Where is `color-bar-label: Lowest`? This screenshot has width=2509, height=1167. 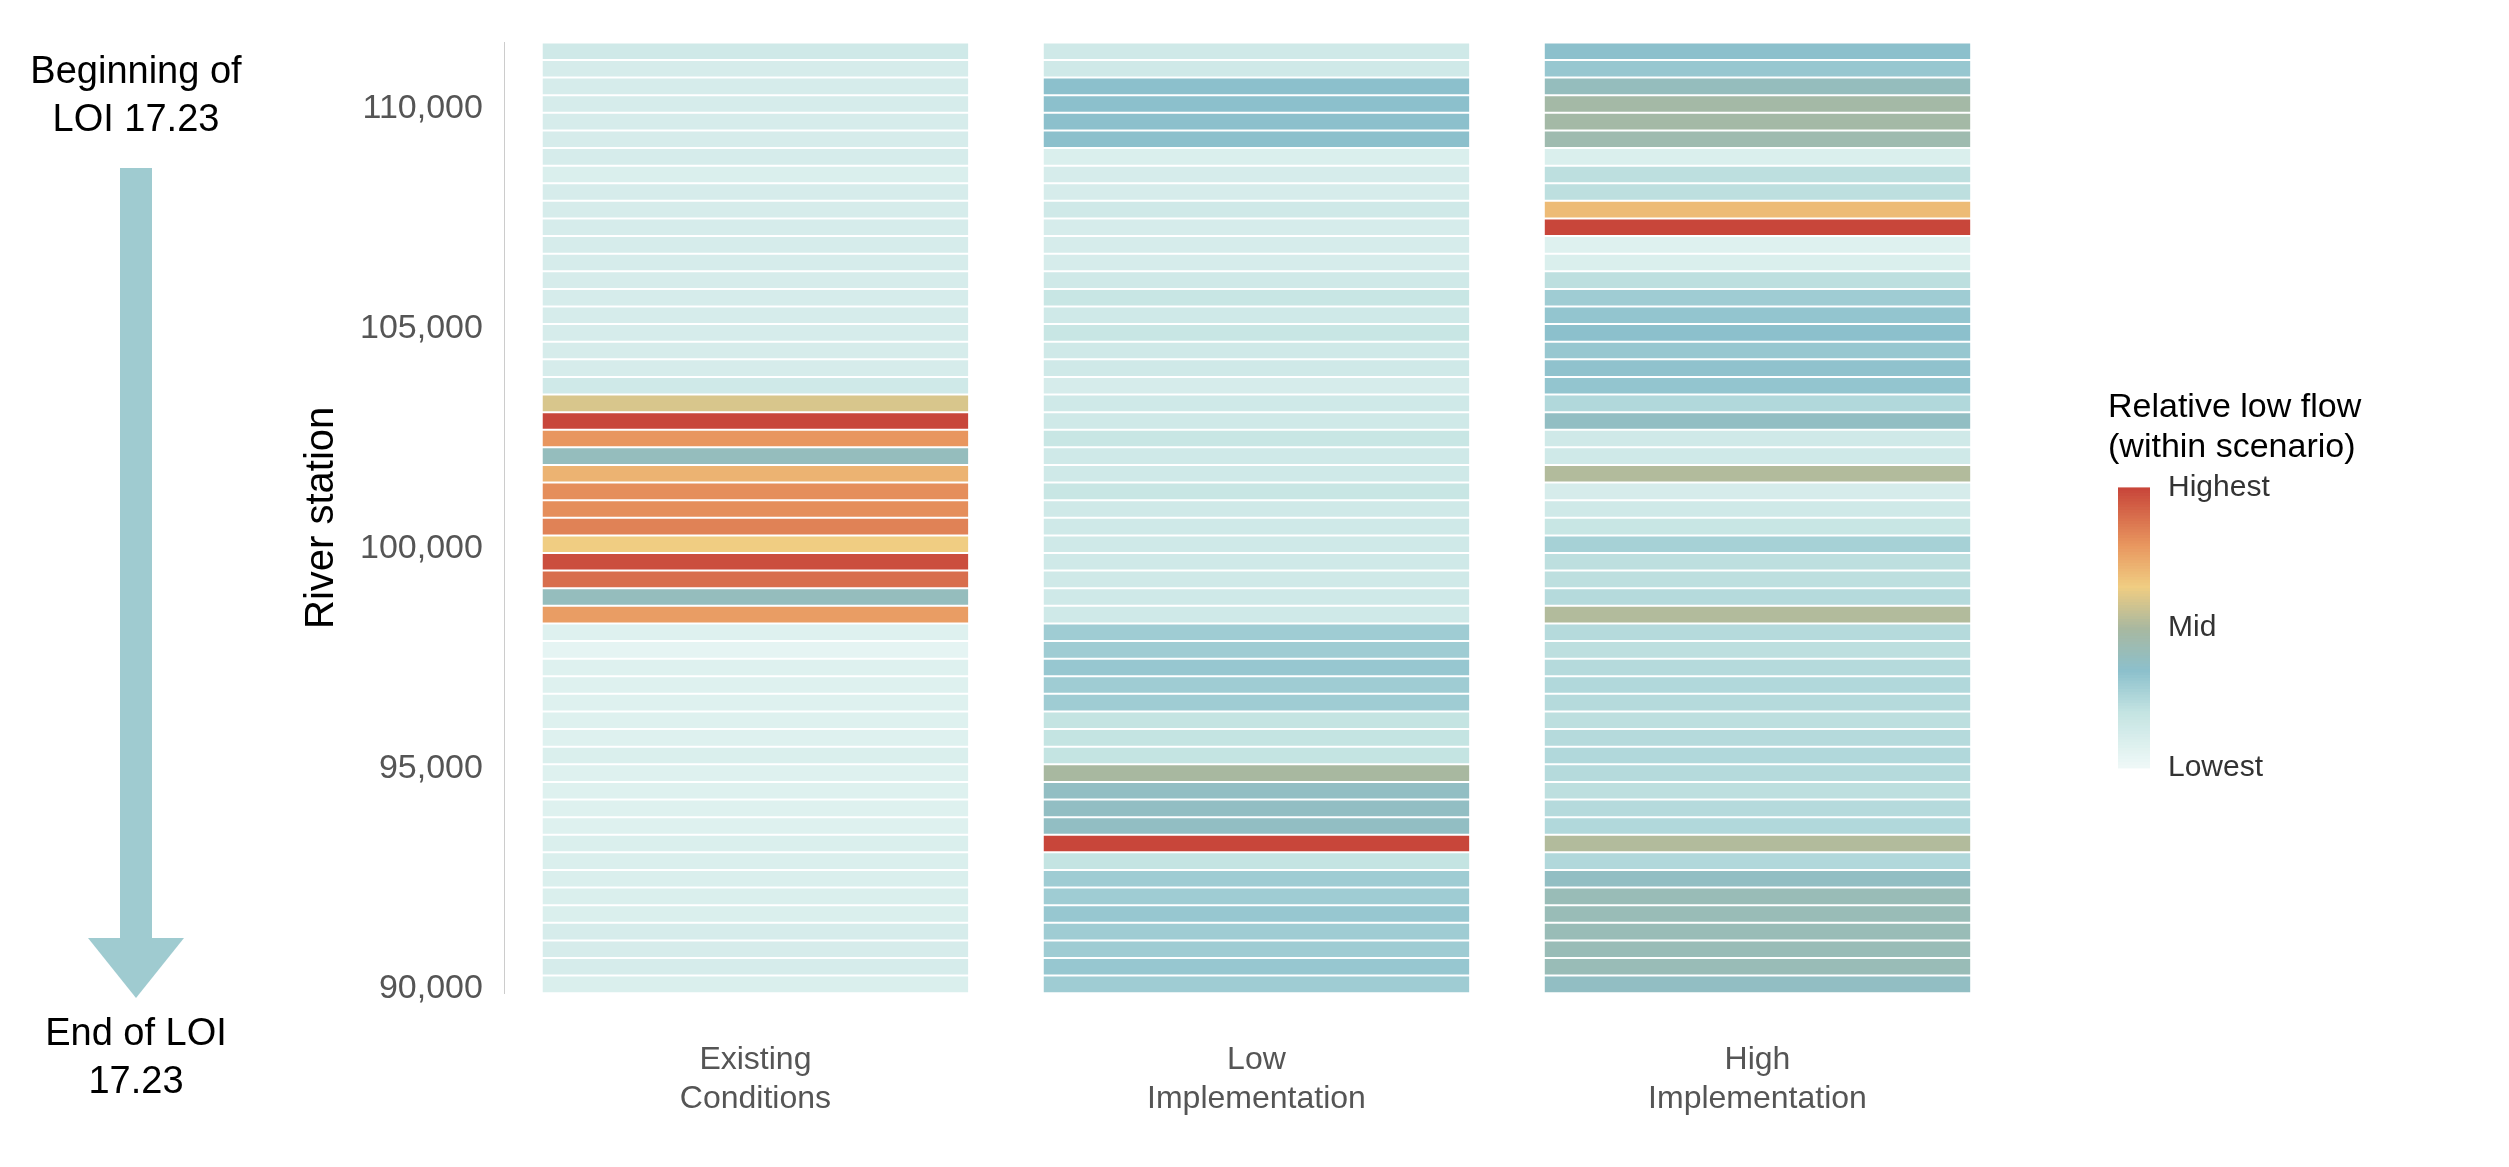
color-bar-label: Lowest is located at coordinates (2216, 765).